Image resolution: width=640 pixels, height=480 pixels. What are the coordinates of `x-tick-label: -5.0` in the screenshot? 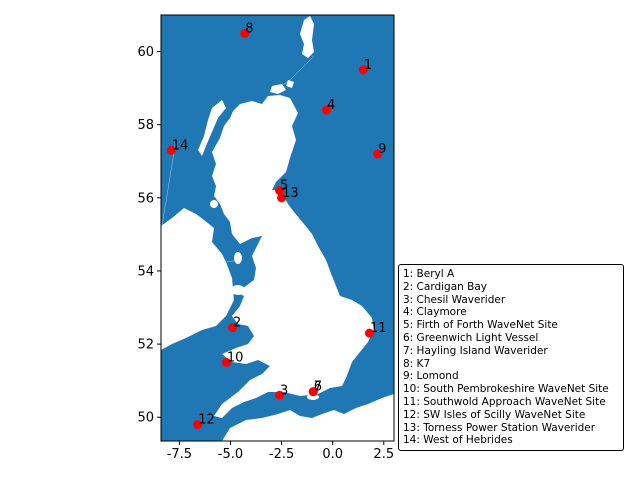 It's located at (230, 454).